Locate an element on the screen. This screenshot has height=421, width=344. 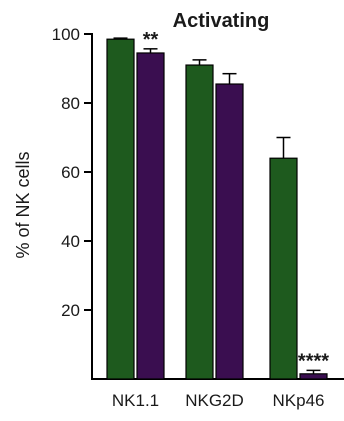
bar-nkg2d-s2 is located at coordinates (229, 231).